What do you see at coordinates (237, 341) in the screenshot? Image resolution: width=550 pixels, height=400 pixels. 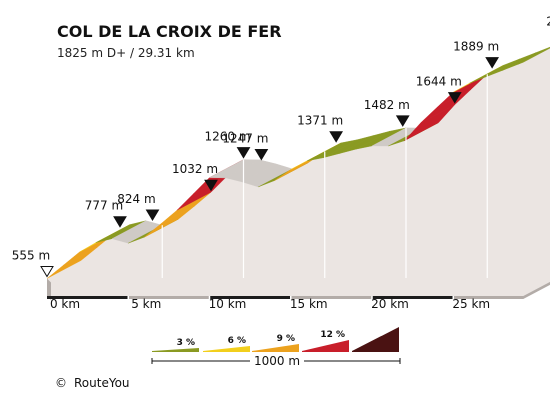 I see `legend-label: 6 %` at bounding box center [237, 341].